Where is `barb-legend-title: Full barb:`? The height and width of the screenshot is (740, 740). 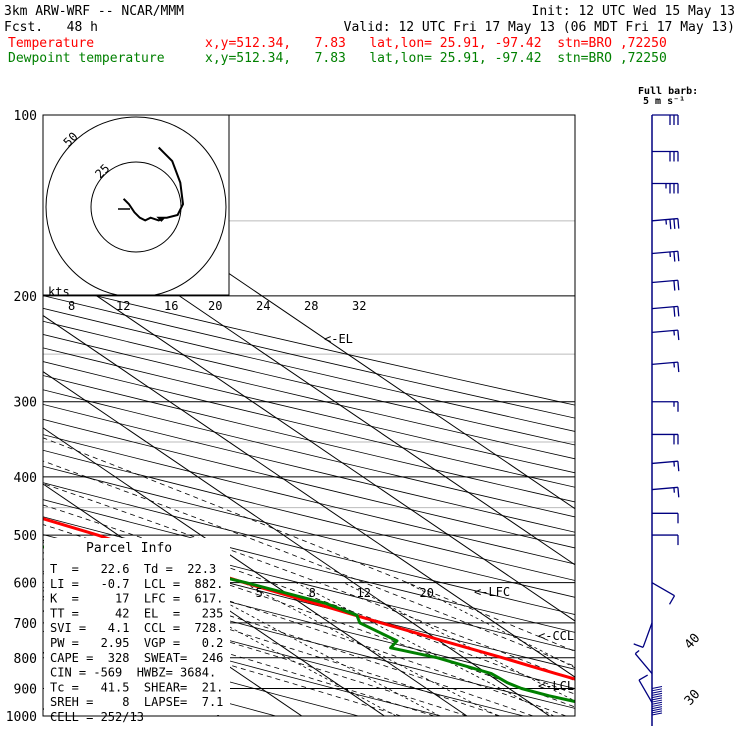 barb-legend-title: Full barb: is located at coordinates (668, 91).